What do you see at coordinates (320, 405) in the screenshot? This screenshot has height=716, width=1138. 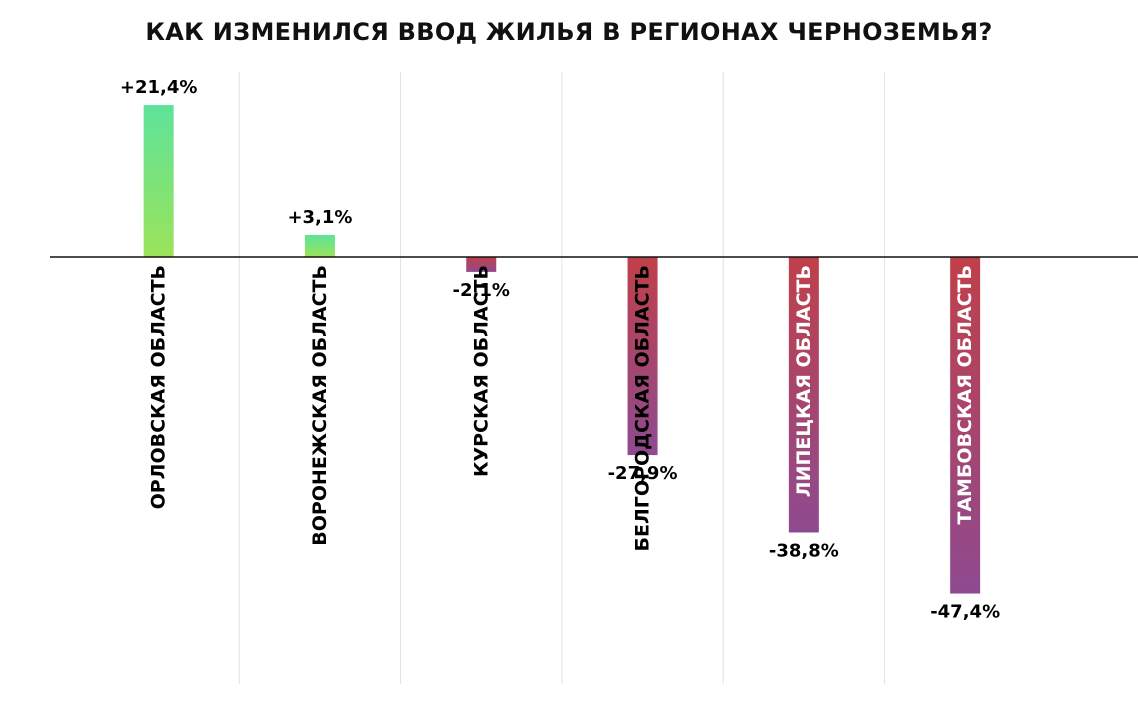 I see `category-label: ВОРОНЕЖСКАЯ ОБЛАСТЬ` at bounding box center [320, 405].